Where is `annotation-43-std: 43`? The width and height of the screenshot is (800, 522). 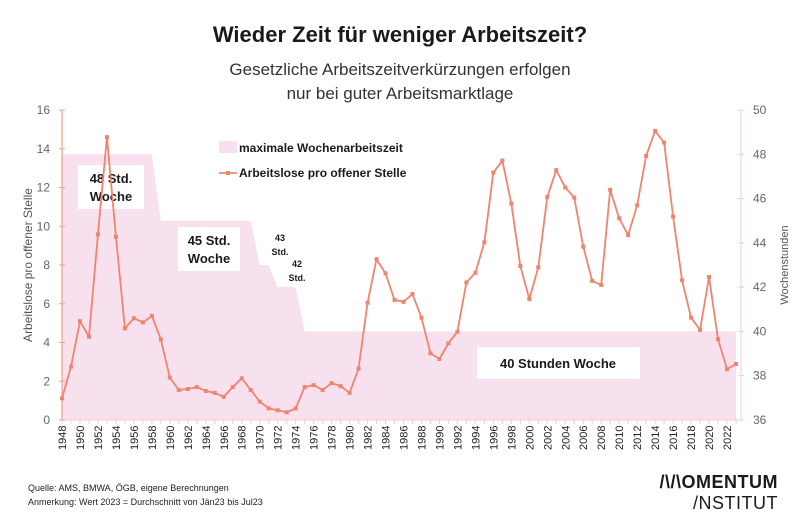
annotation-43-std: 43 is located at coordinates (280, 238).